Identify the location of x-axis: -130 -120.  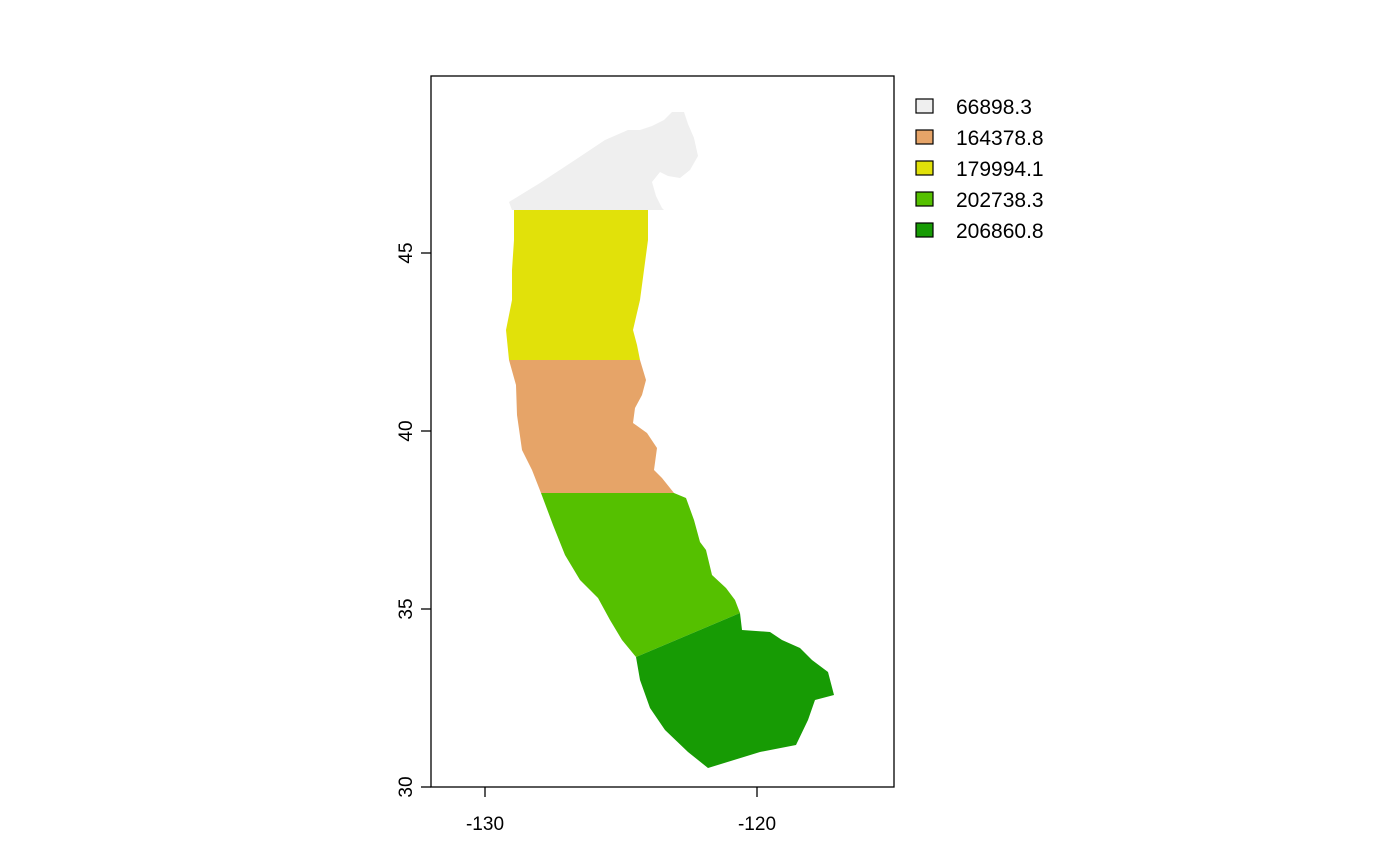
(621, 811).